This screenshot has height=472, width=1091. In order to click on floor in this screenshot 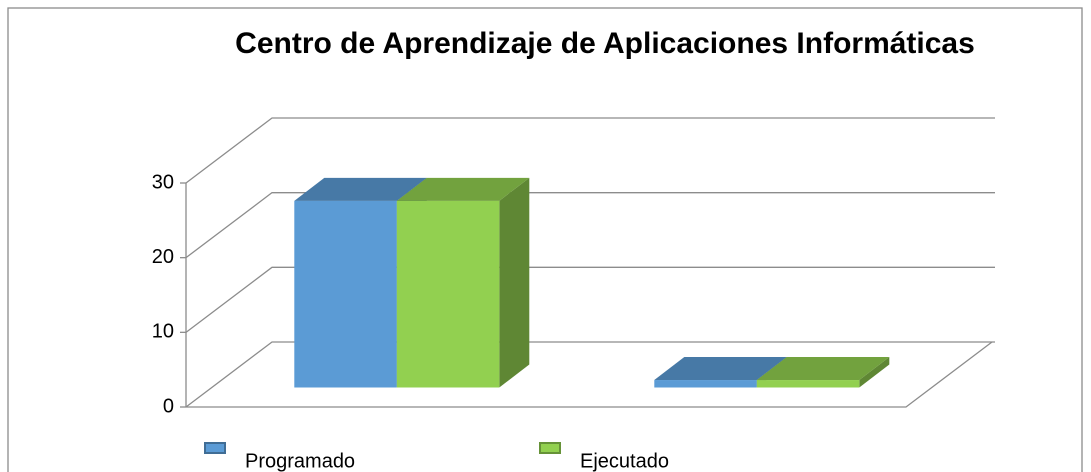, I will do `click(589, 374)`.